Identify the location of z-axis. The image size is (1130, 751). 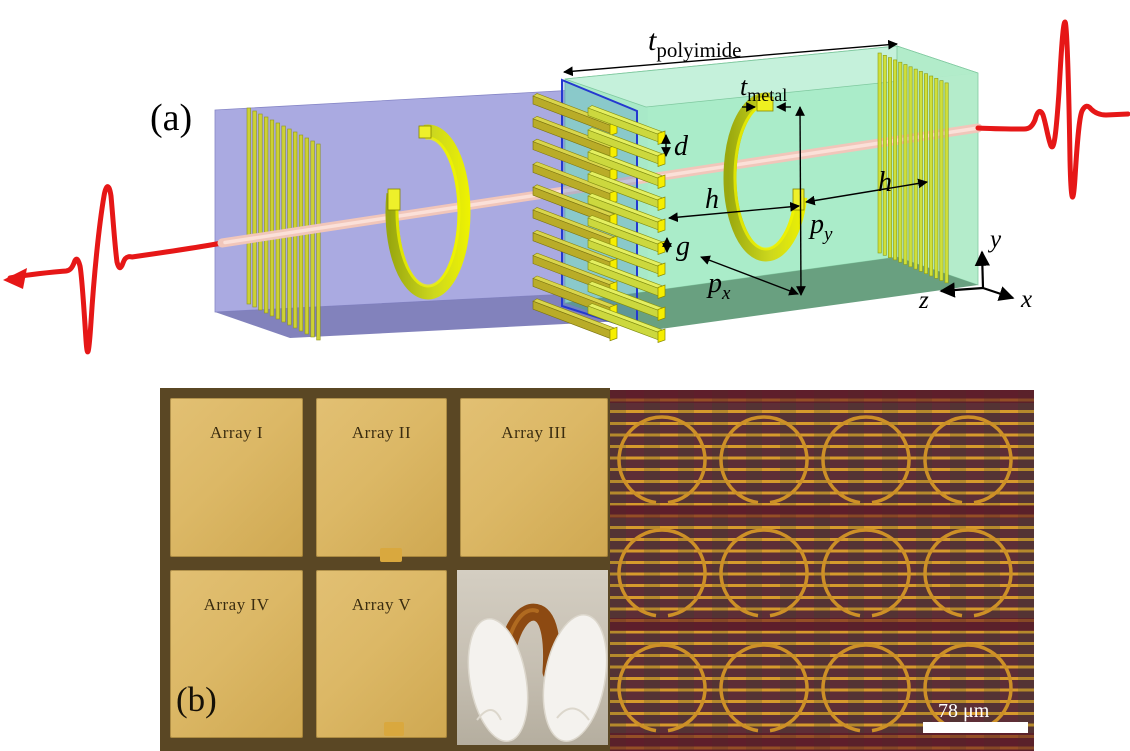
(961, 290).